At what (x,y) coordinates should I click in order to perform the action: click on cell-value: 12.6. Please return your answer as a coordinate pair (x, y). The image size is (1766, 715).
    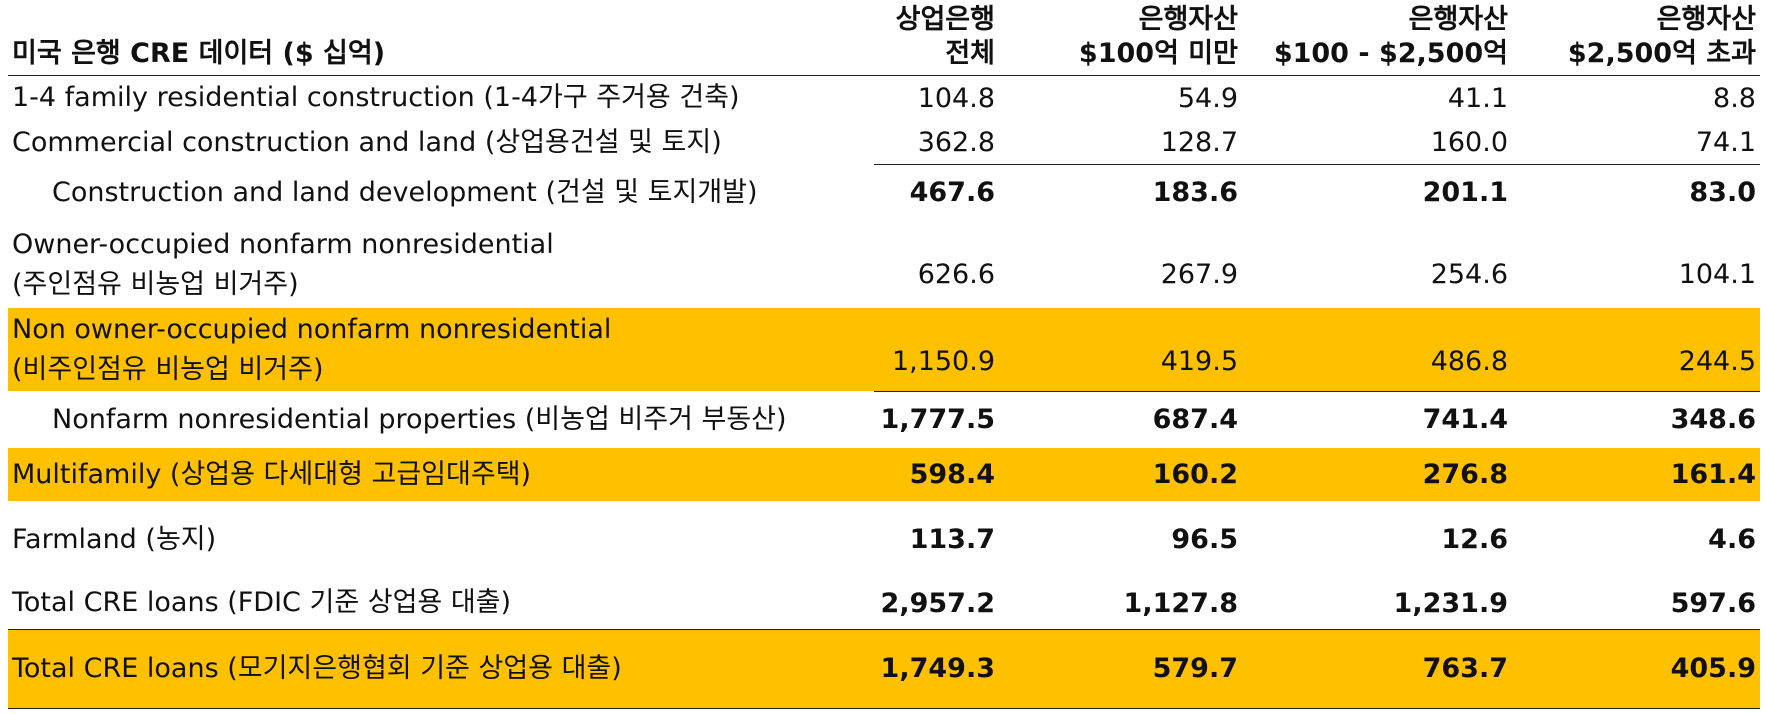
    Looking at the image, I should click on (1474, 539).